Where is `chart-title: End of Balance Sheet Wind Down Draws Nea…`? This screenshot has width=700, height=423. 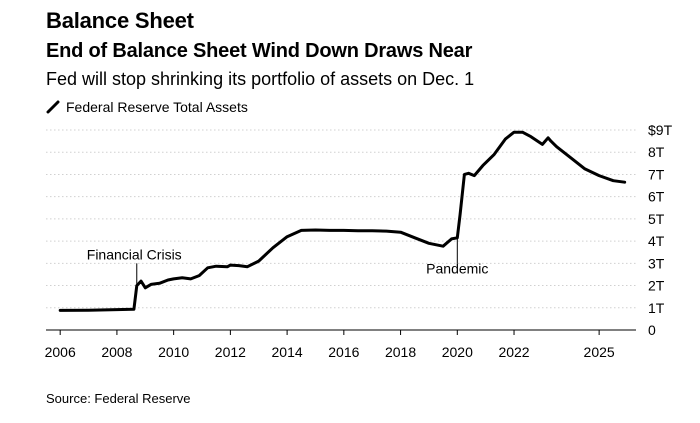 chart-title: End of Balance Sheet Wind Down Draws Nea… is located at coordinates (259, 51).